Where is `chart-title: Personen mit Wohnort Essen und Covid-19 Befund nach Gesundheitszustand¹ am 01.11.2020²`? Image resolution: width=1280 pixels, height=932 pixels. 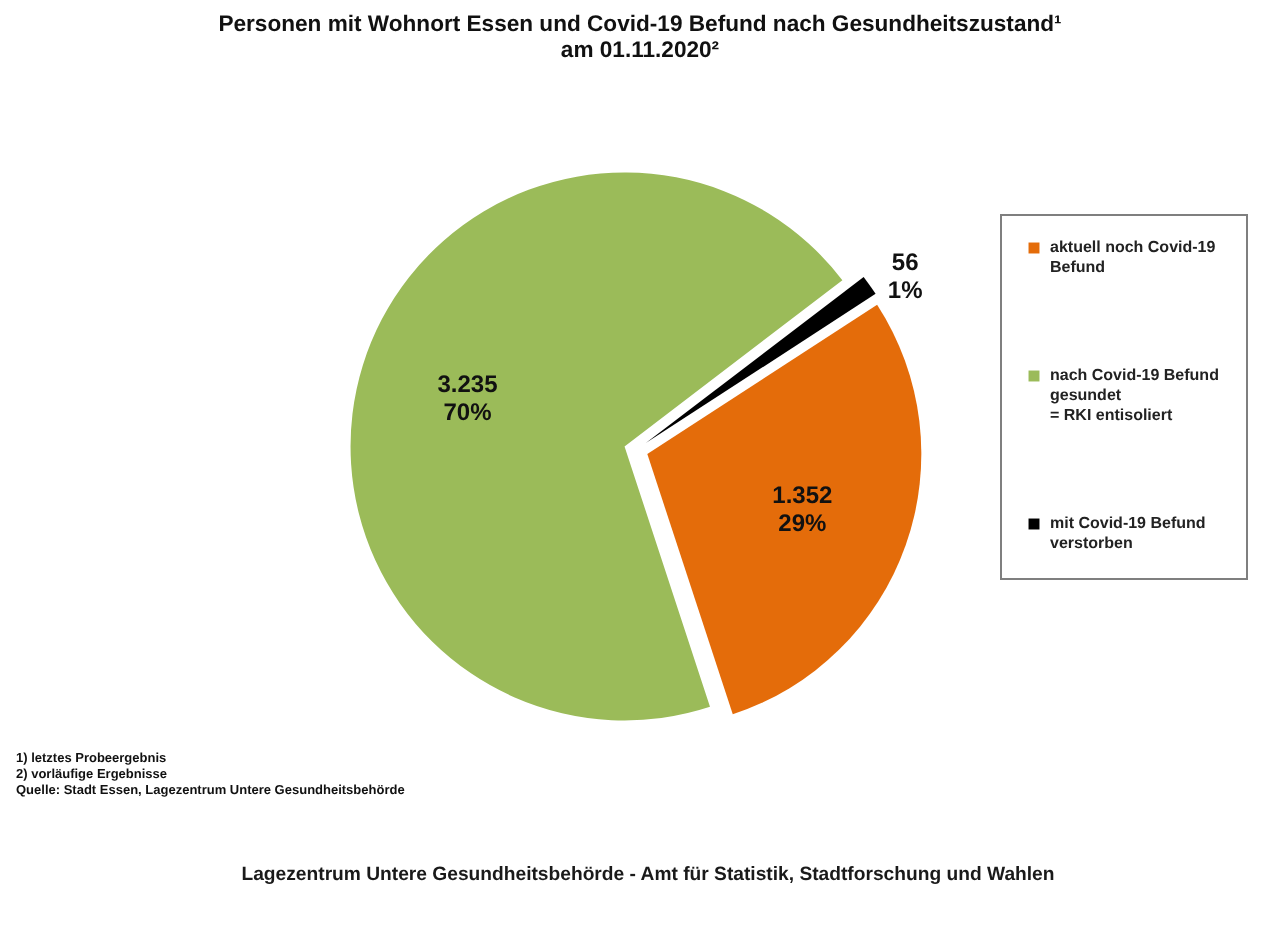 chart-title: Personen mit Wohnort Essen und Covid-19 Befund nach Gesundheitszustand¹ am 01.11.2020² is located at coordinates (640, 38).